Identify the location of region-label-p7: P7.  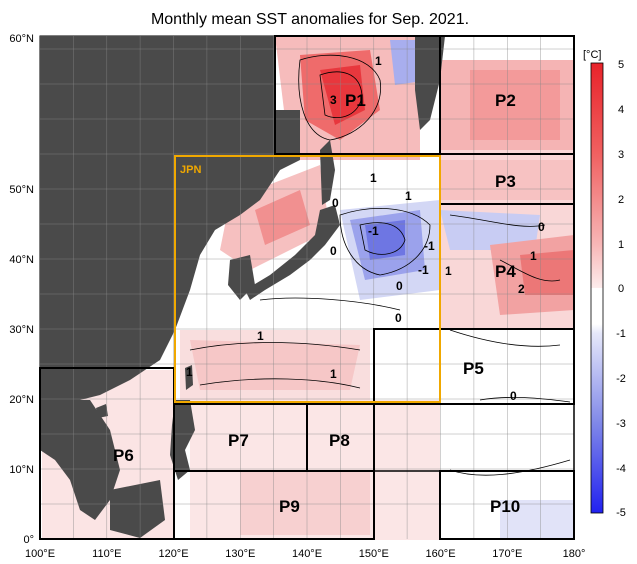
(238, 440).